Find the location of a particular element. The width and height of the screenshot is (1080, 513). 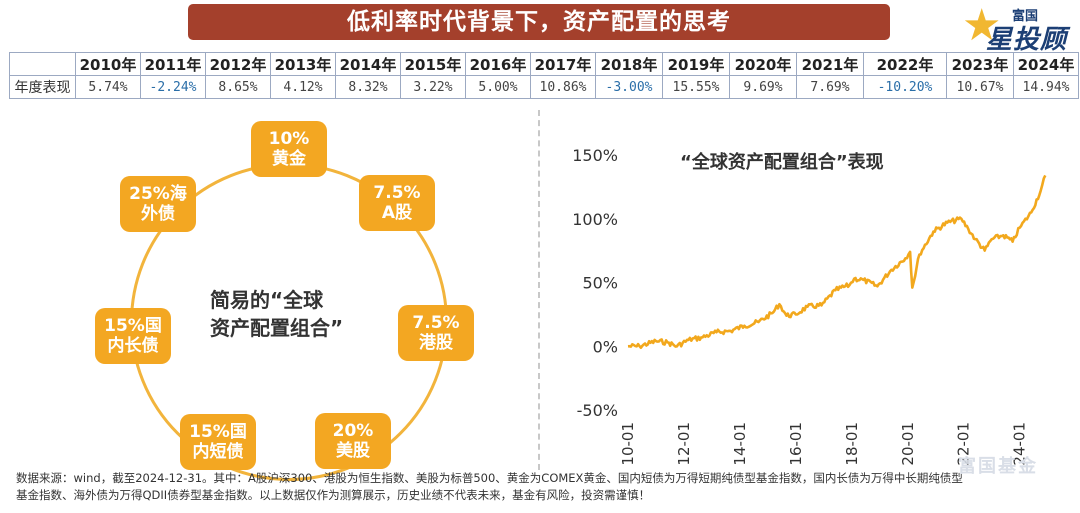

allocation-asset: 内长债 is located at coordinates (133, 346).